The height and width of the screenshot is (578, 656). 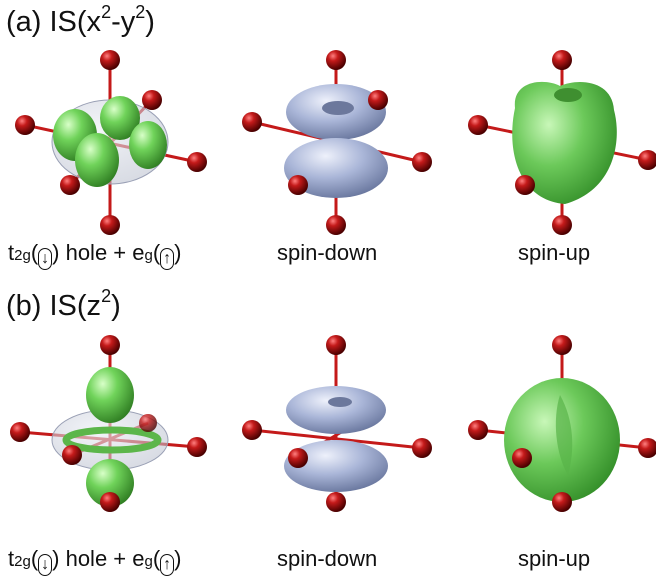 I want to click on panel-b-title: (b) IS(z2), so click(x=63, y=304).